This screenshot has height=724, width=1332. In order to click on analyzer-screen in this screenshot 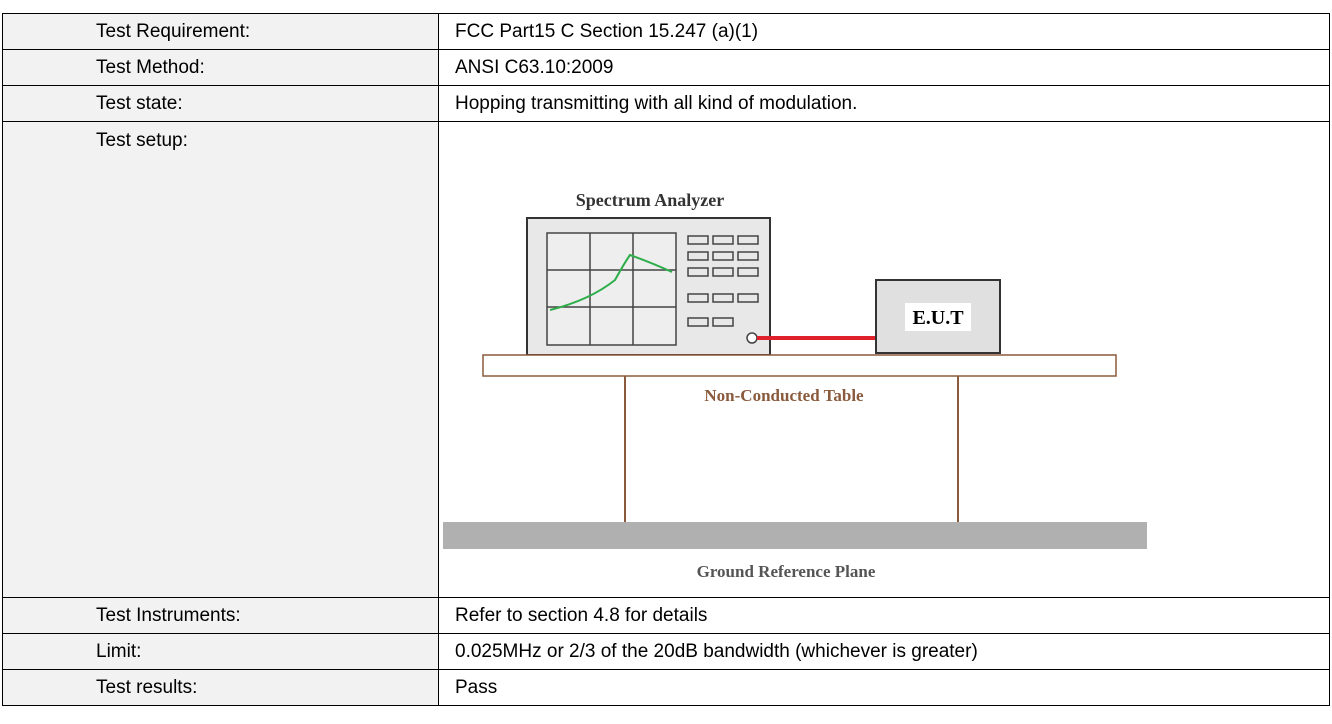, I will do `click(611, 289)`.